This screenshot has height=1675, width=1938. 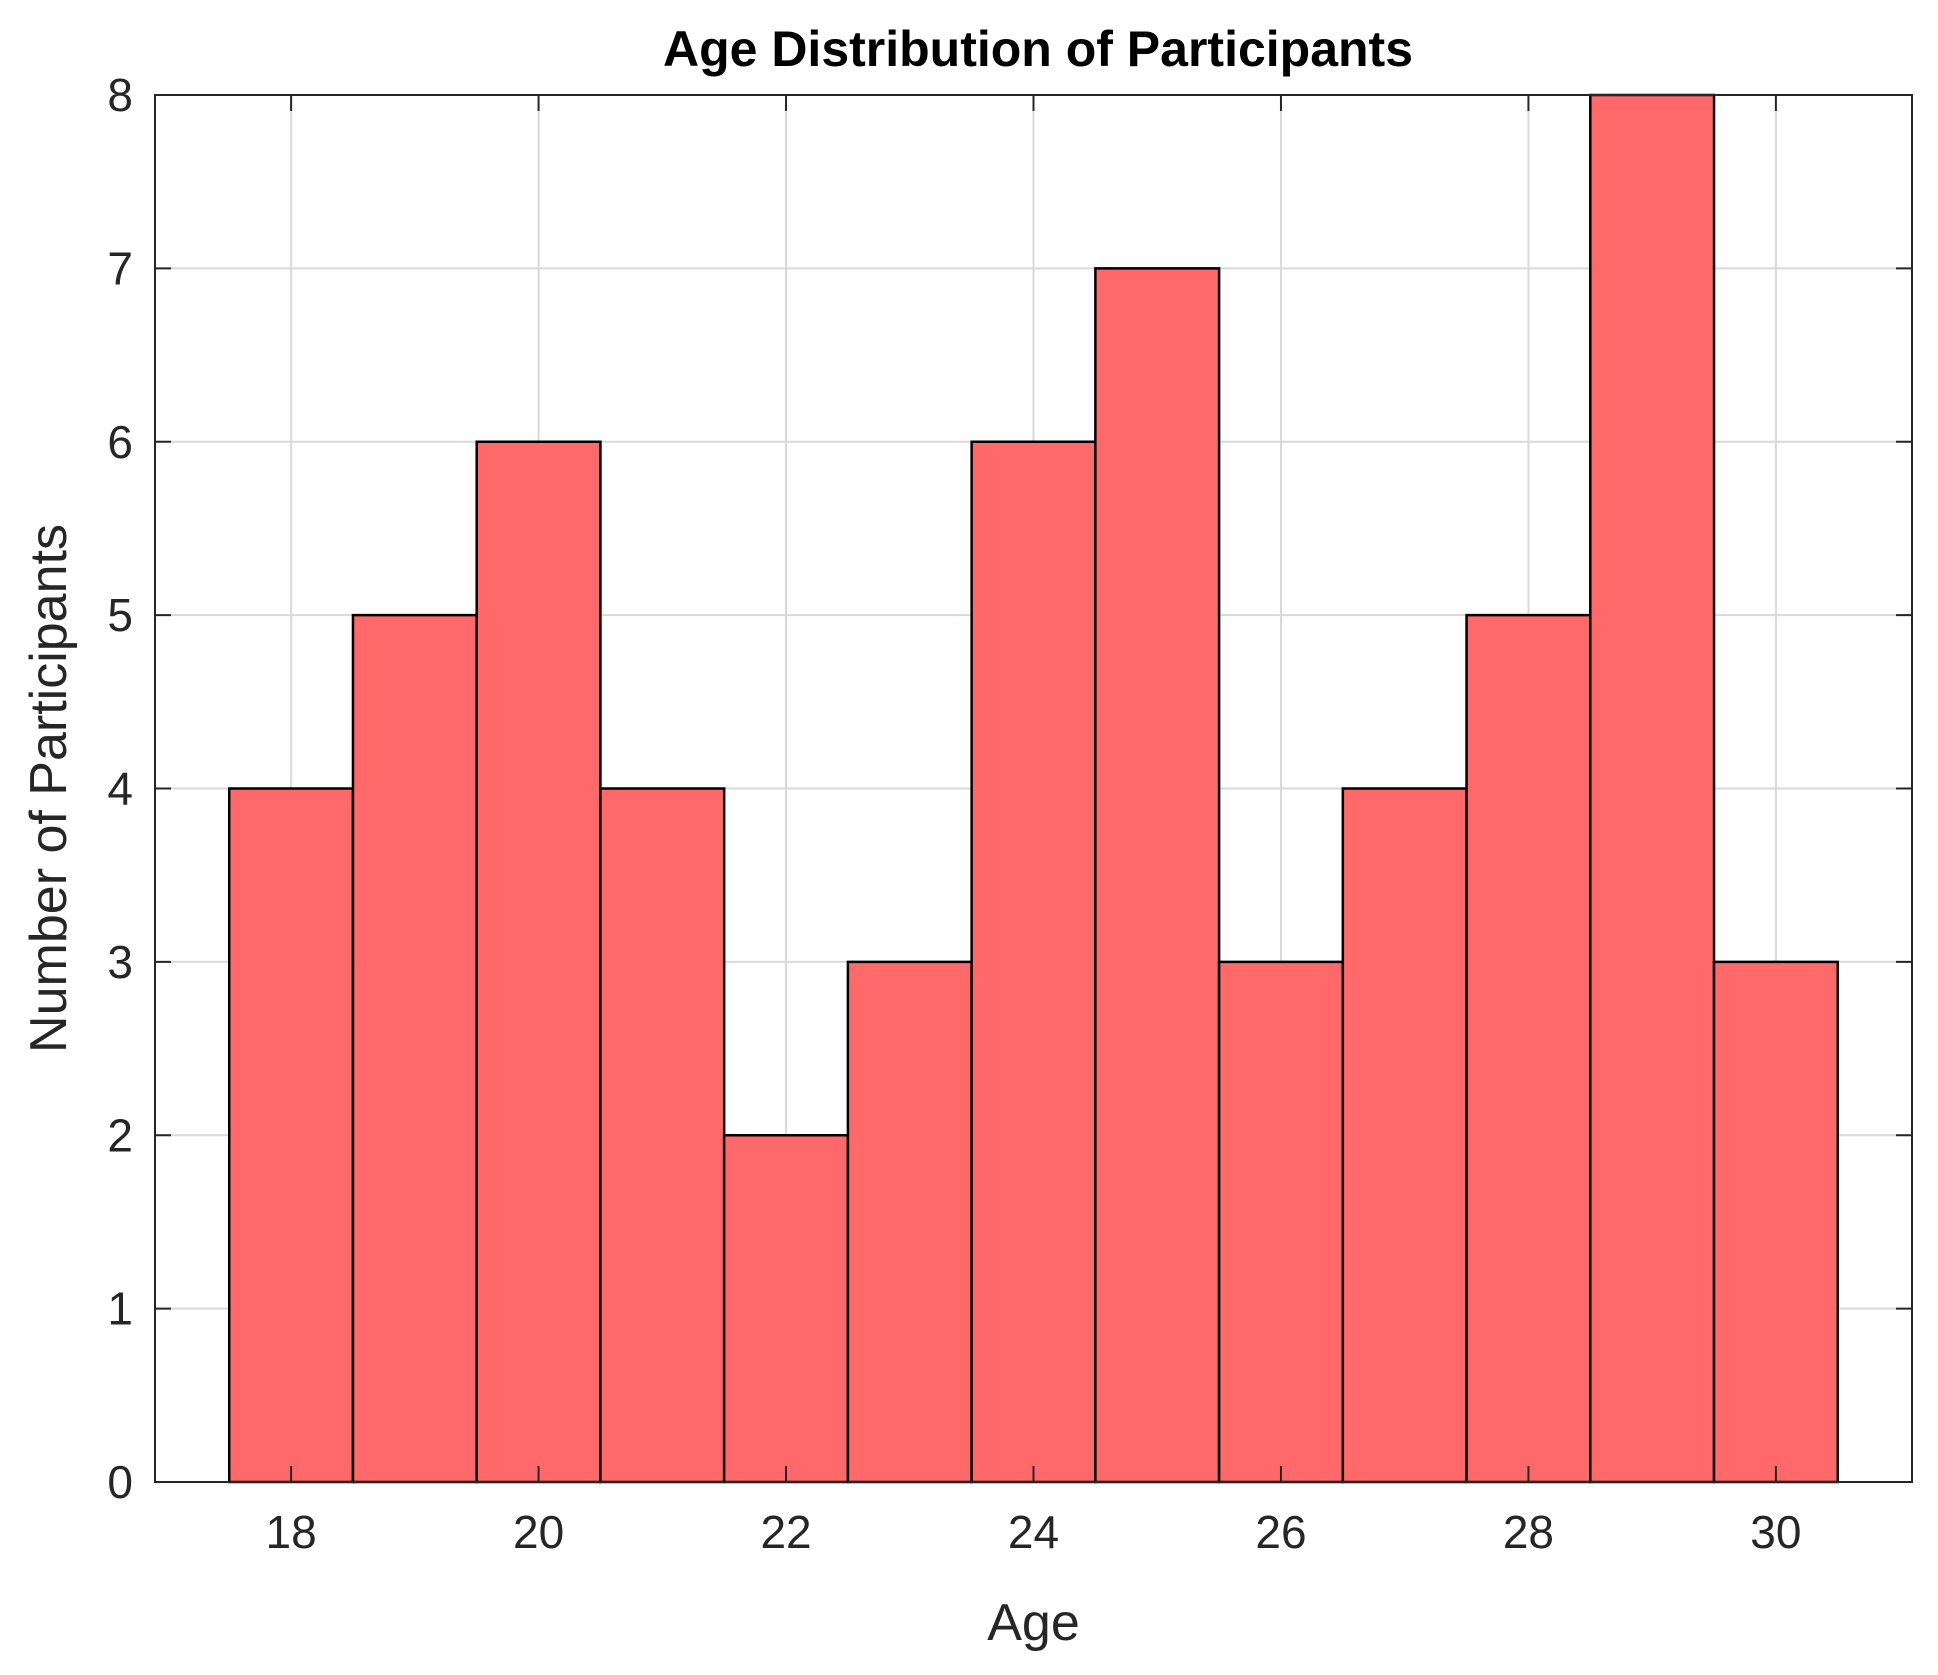 I want to click on y-tick-label: 0, so click(x=120, y=1482).